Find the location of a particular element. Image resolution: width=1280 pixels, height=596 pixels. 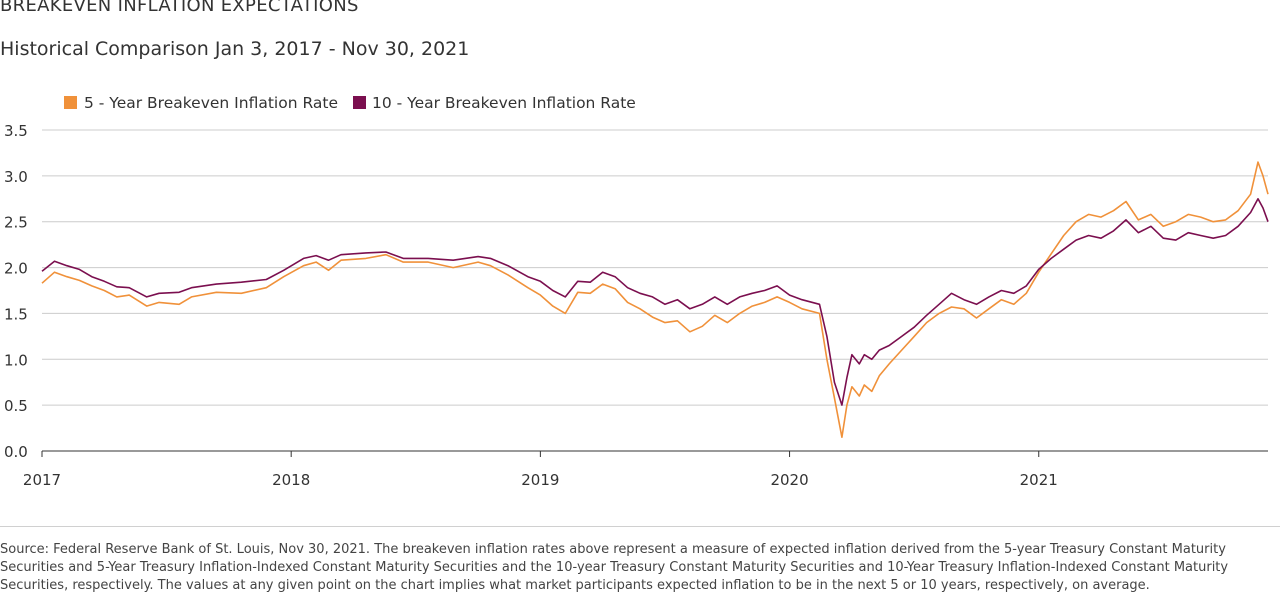

legend-swatch-10-year is located at coordinates (359, 102).